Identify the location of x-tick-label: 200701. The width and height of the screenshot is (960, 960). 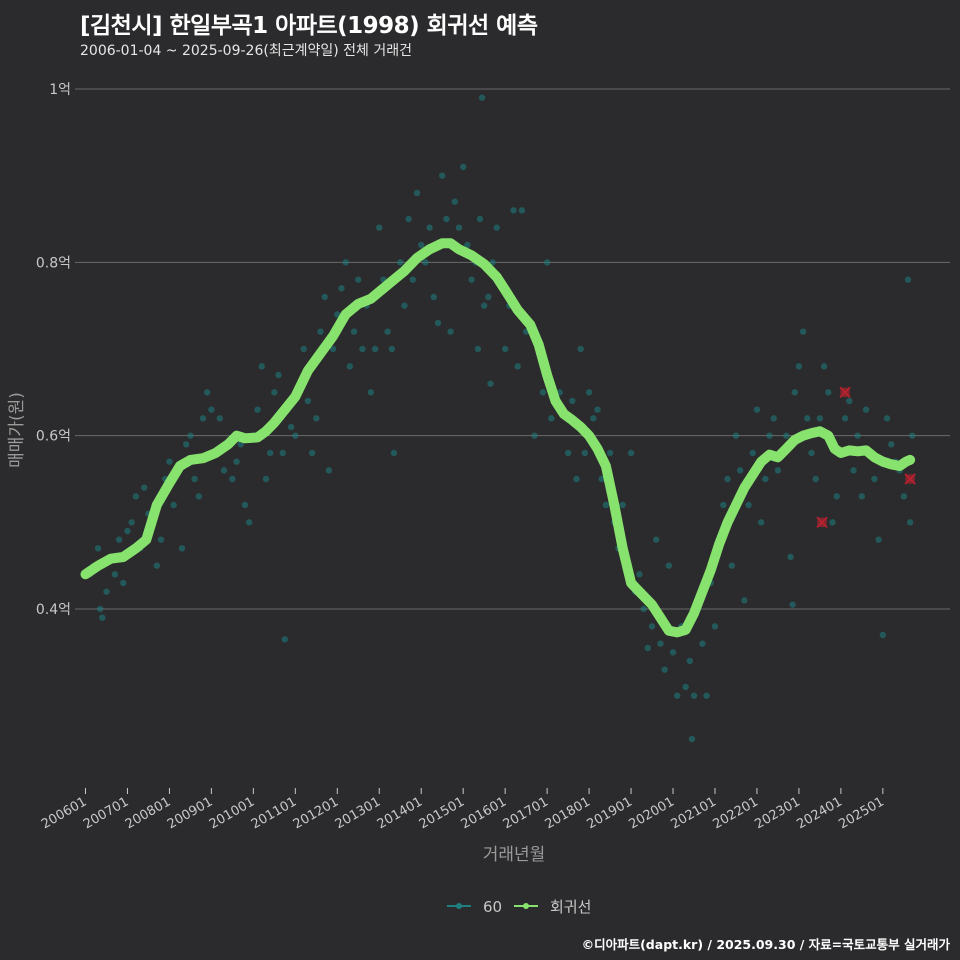
(106, 813).